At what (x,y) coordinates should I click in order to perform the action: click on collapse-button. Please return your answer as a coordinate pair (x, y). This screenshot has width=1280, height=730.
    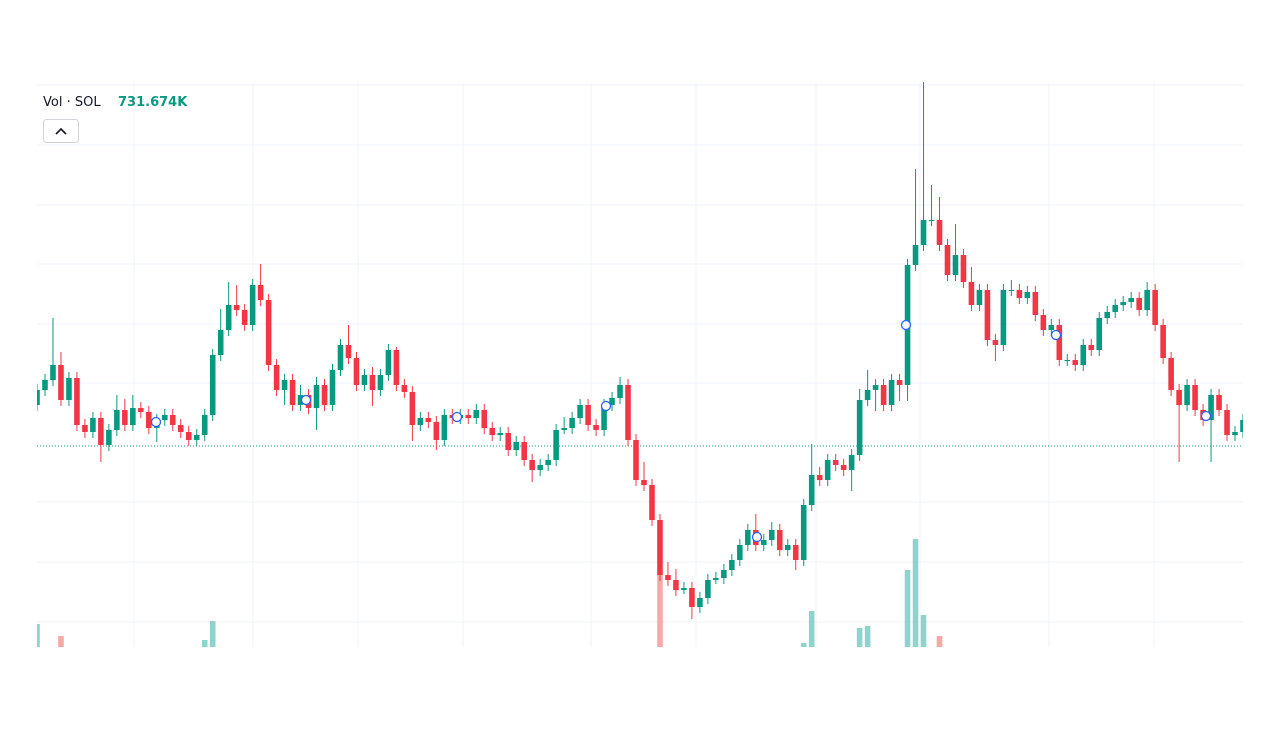
    Looking at the image, I should click on (61, 131).